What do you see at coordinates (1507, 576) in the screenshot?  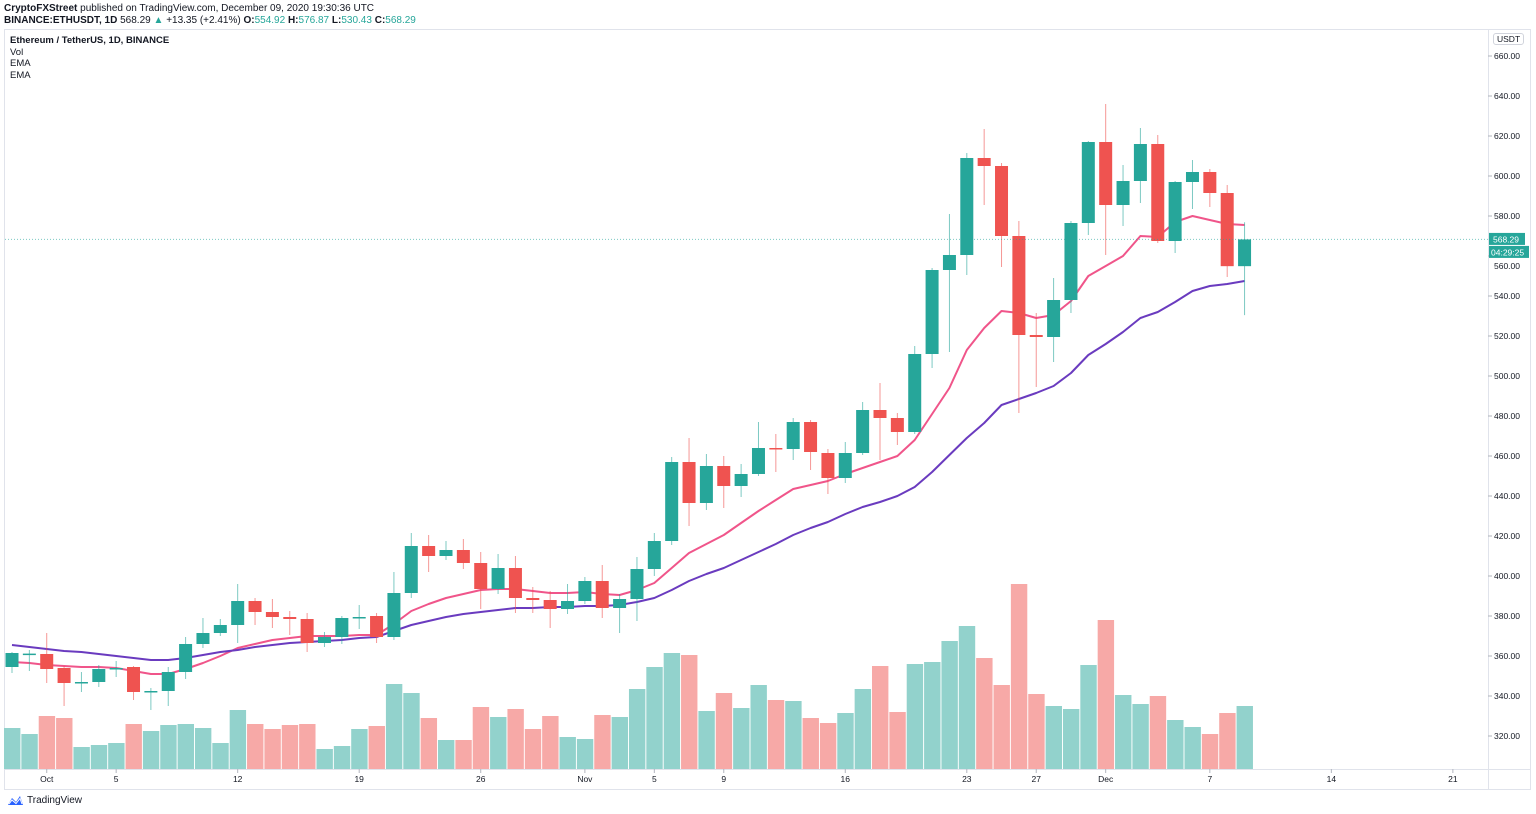 I see `y-tick-label: 400.00` at bounding box center [1507, 576].